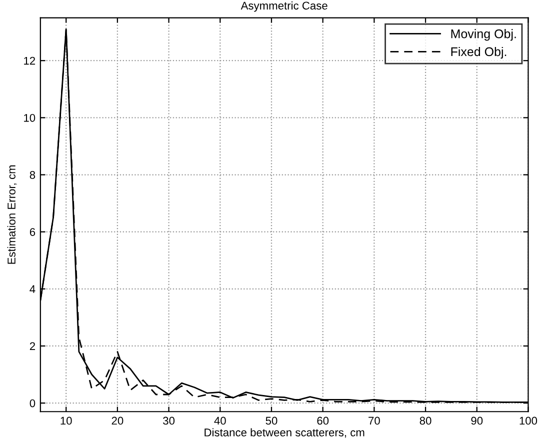  What do you see at coordinates (12, 214) in the screenshot?
I see `y-axis-title: Estimation Error, cm` at bounding box center [12, 214].